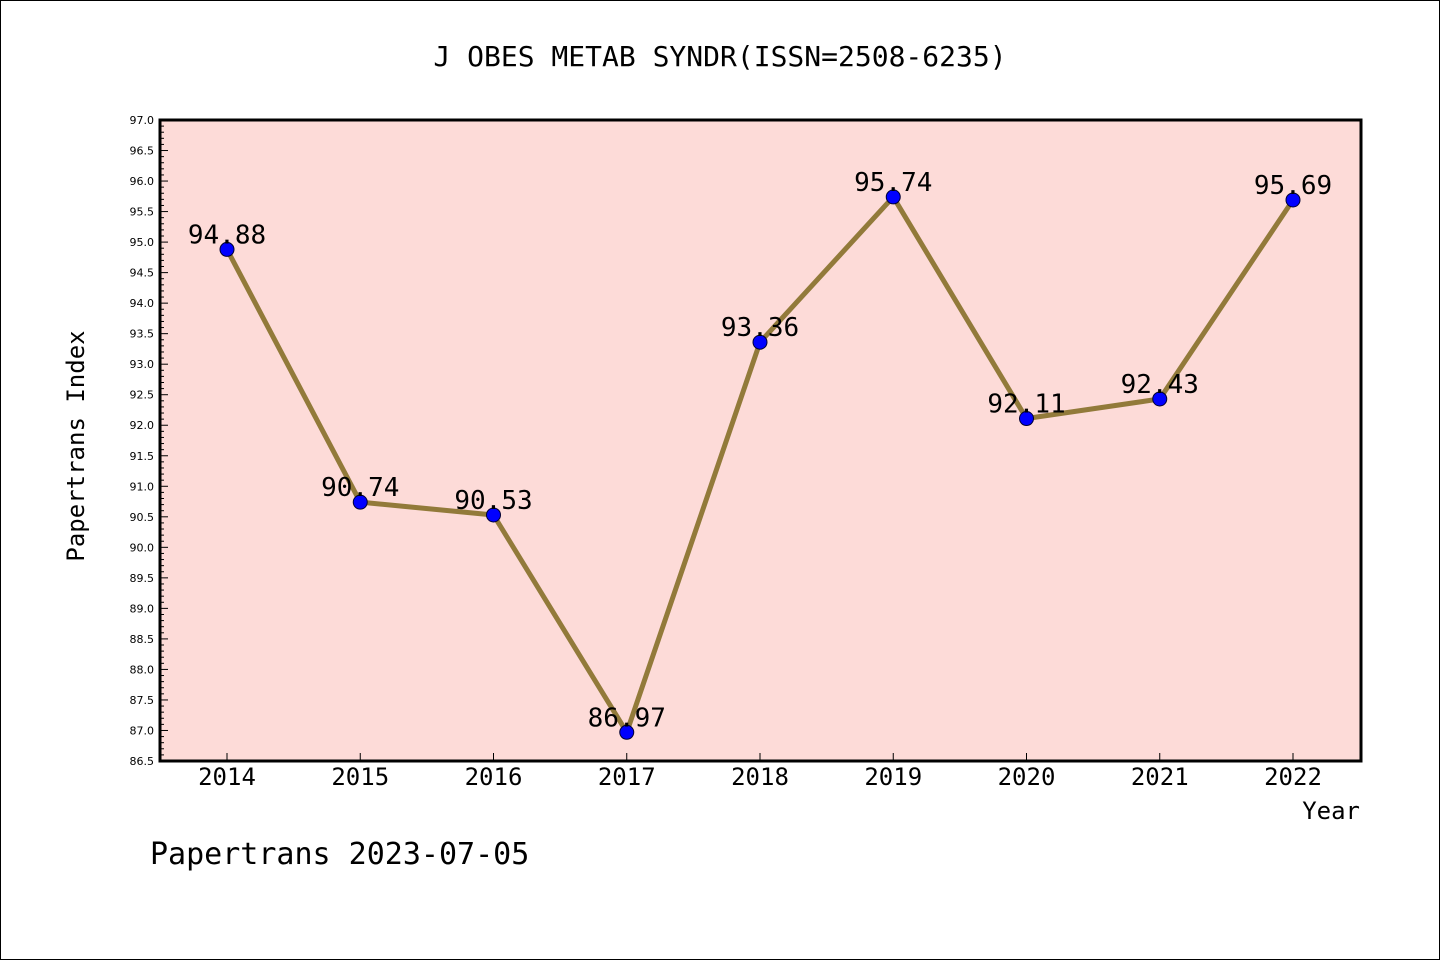 This screenshot has height=960, width=1440. Describe the element at coordinates (360, 777) in the screenshot. I see `x-tick-label: 2015` at that location.